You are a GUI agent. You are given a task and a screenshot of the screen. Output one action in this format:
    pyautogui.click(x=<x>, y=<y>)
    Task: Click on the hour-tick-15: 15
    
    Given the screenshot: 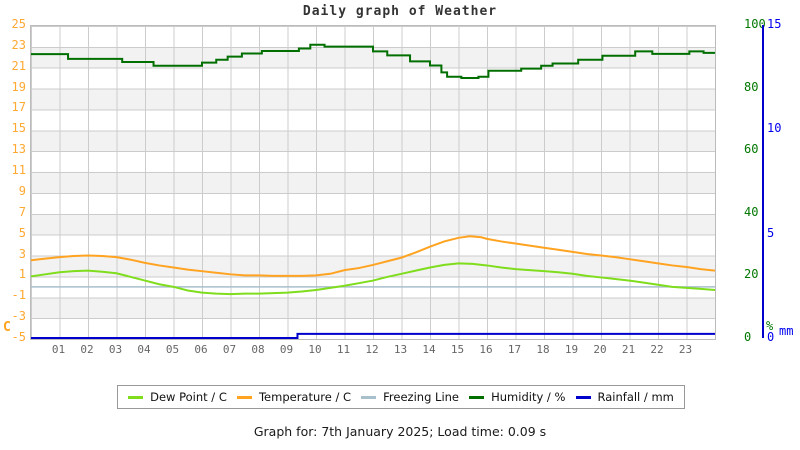 What is the action you would take?
    pyautogui.click(x=457, y=349)
    